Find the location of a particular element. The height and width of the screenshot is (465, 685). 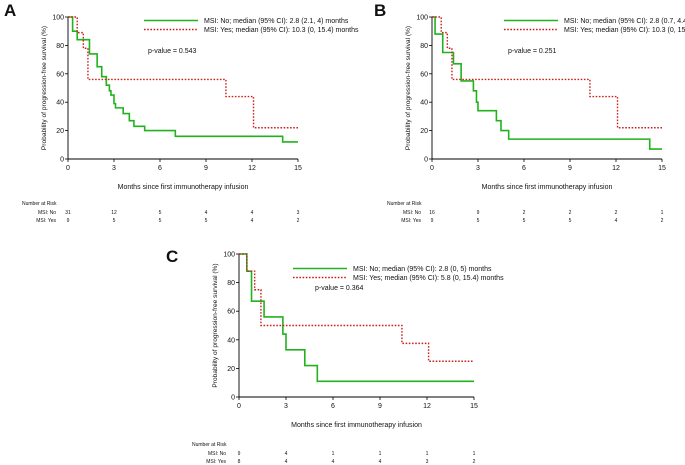

risk-count: 31 is located at coordinates (68, 213).